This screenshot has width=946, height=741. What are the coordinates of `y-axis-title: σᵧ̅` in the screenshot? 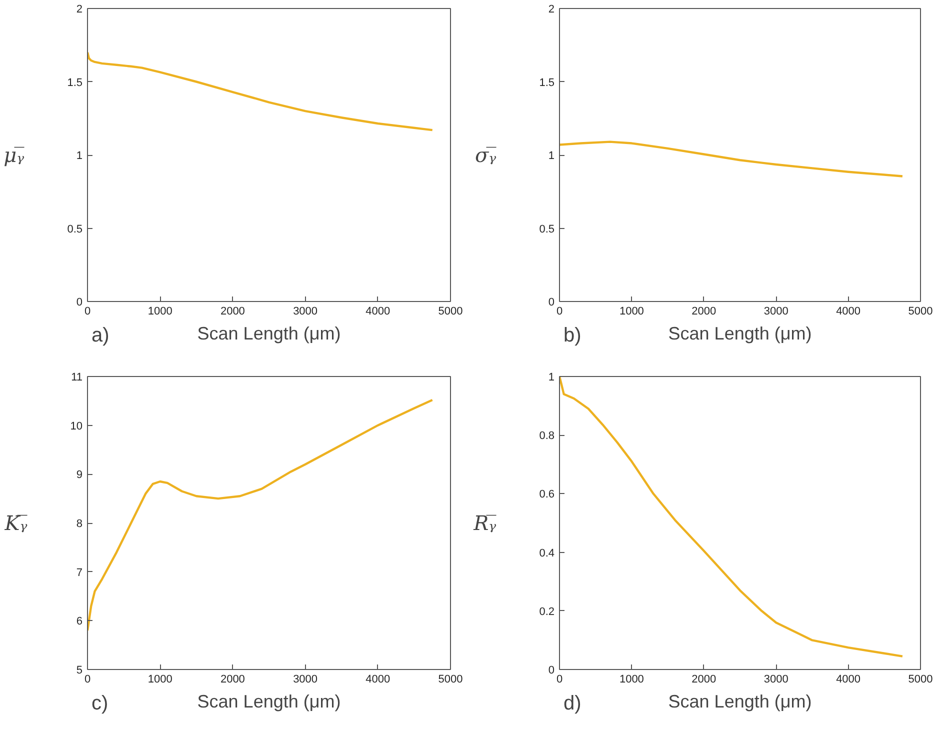 It's located at (486, 155).